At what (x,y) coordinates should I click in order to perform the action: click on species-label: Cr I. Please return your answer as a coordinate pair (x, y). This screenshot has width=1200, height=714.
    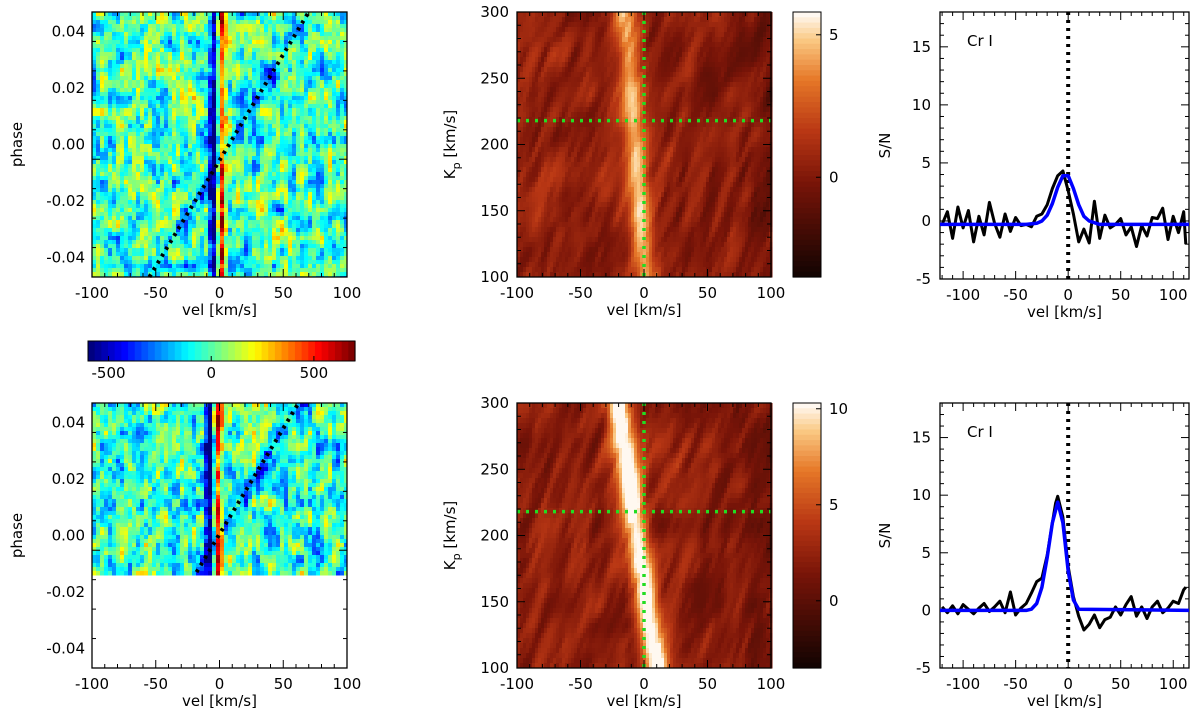
    Looking at the image, I should click on (980, 41).